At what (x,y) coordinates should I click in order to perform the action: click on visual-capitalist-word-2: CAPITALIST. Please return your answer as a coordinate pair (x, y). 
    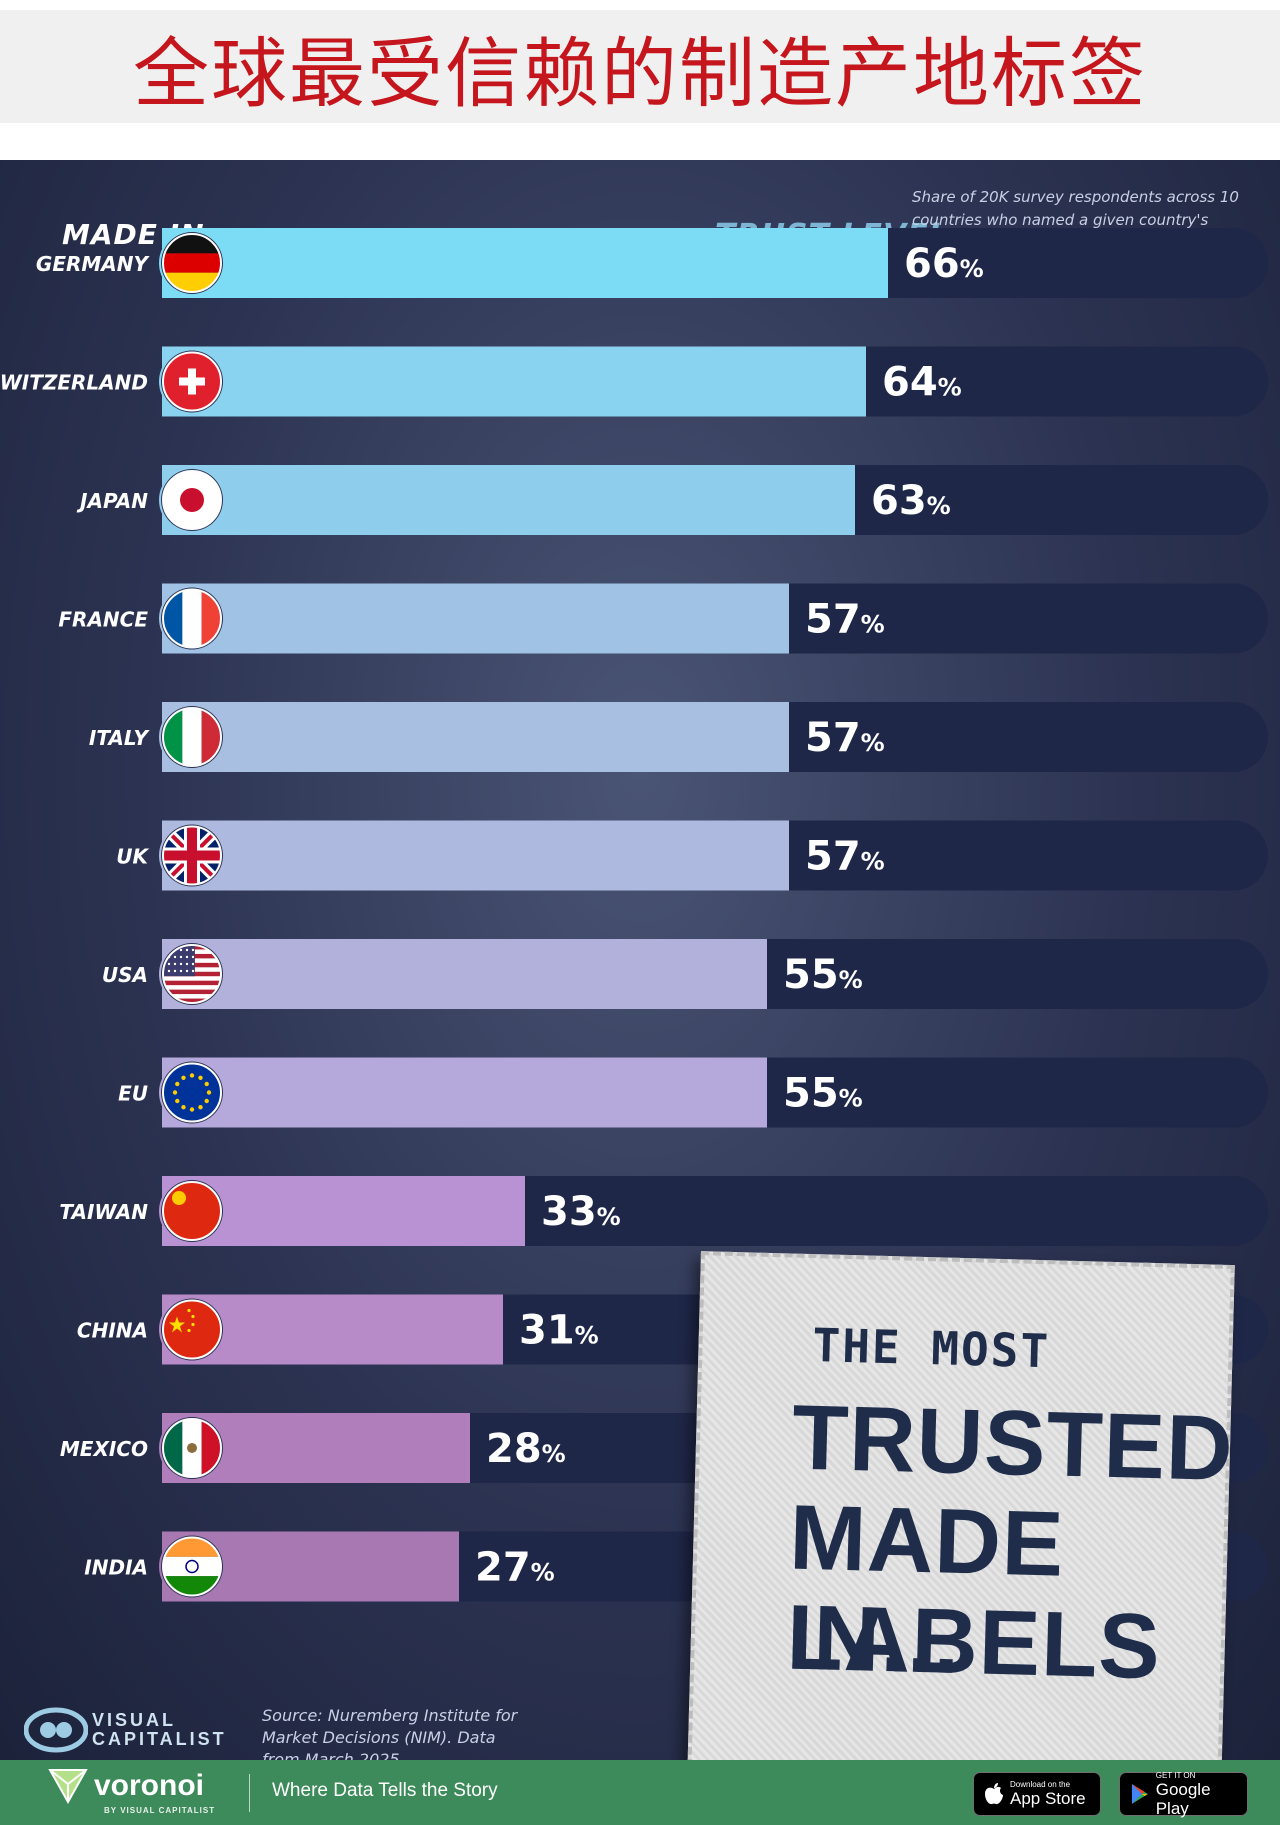
    Looking at the image, I should click on (159, 1739).